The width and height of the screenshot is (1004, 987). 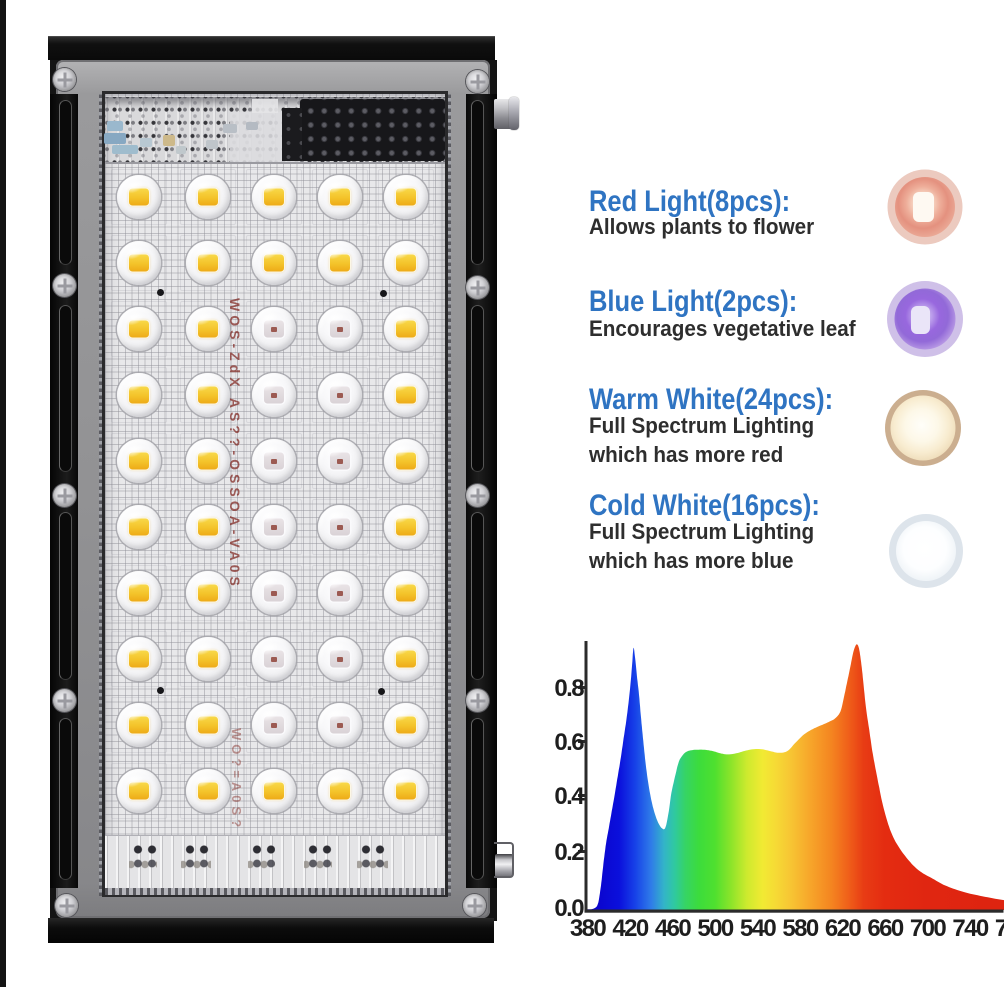 What do you see at coordinates (843, 928) in the screenshot?
I see `svg-text: 620` at bounding box center [843, 928].